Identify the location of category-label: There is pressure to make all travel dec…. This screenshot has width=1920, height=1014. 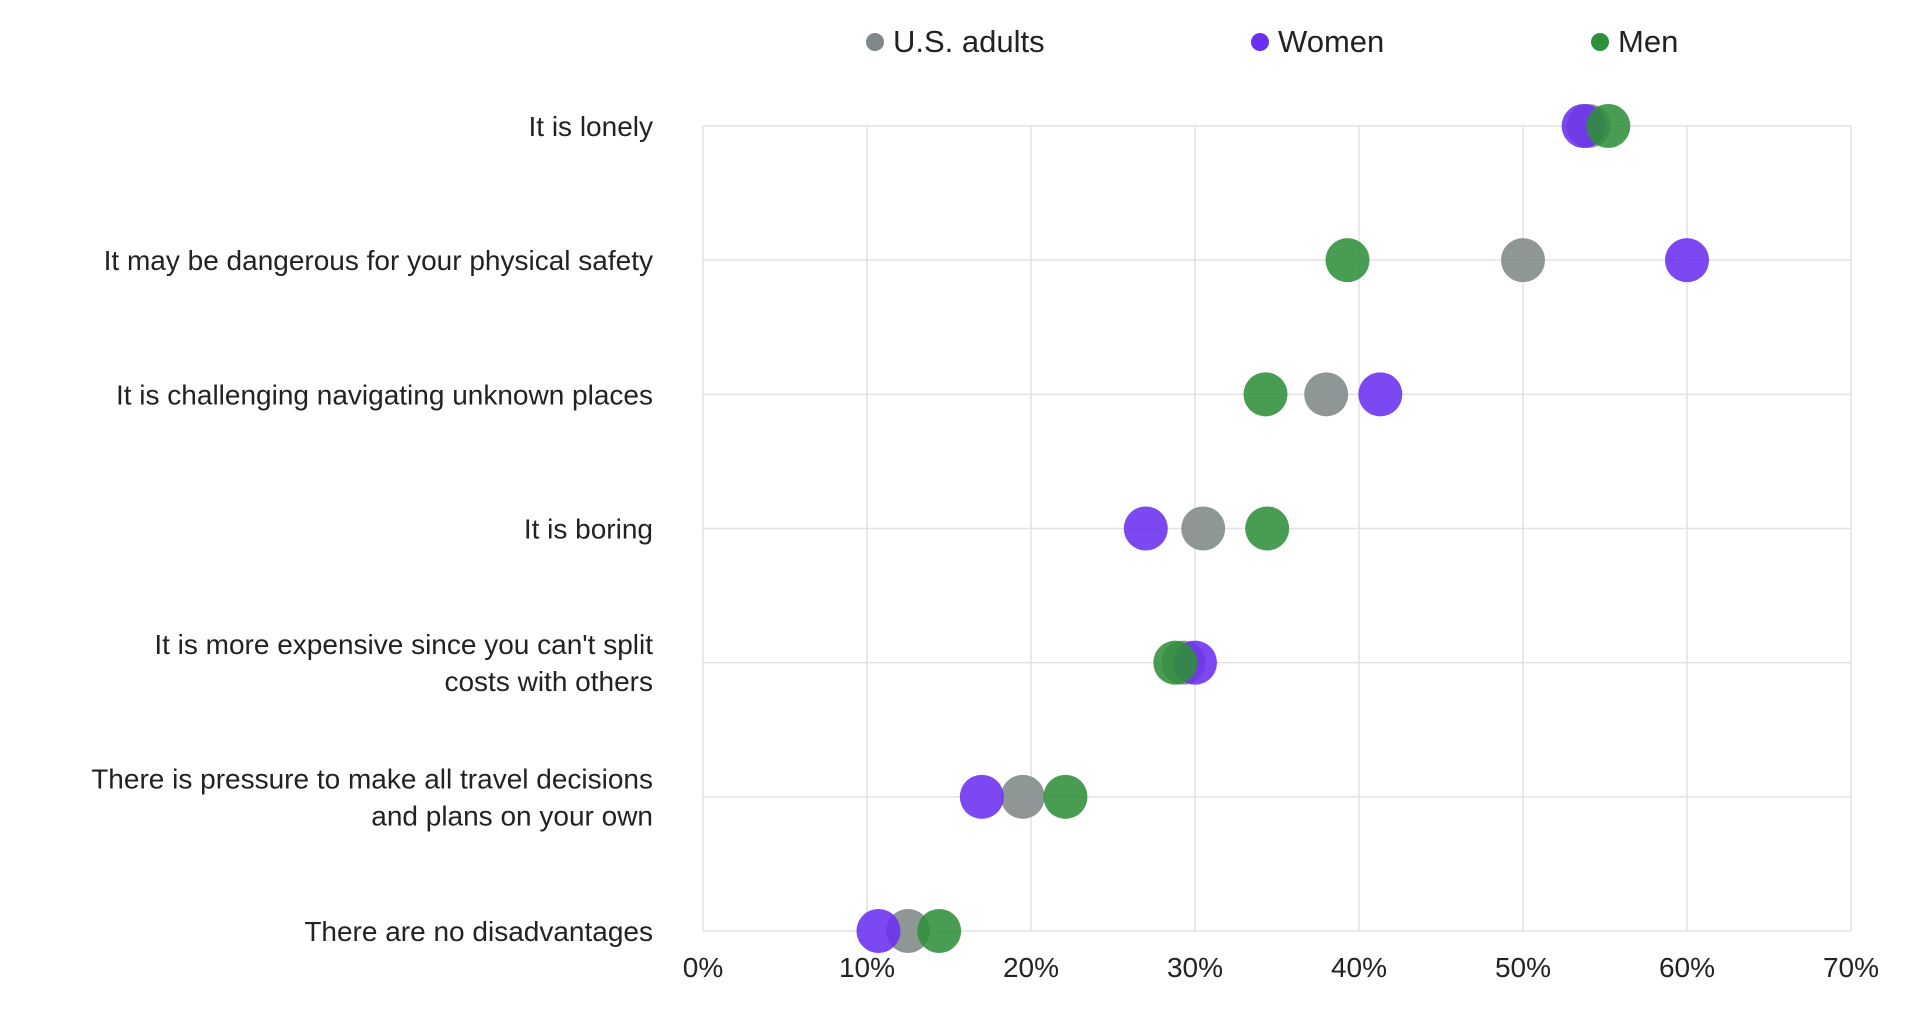
(372, 797).